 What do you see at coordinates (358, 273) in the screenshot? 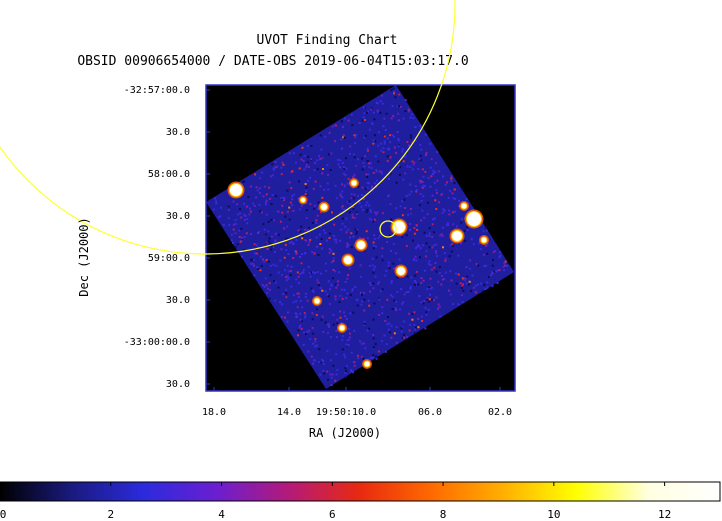
I see `star-sources` at bounding box center [358, 273].